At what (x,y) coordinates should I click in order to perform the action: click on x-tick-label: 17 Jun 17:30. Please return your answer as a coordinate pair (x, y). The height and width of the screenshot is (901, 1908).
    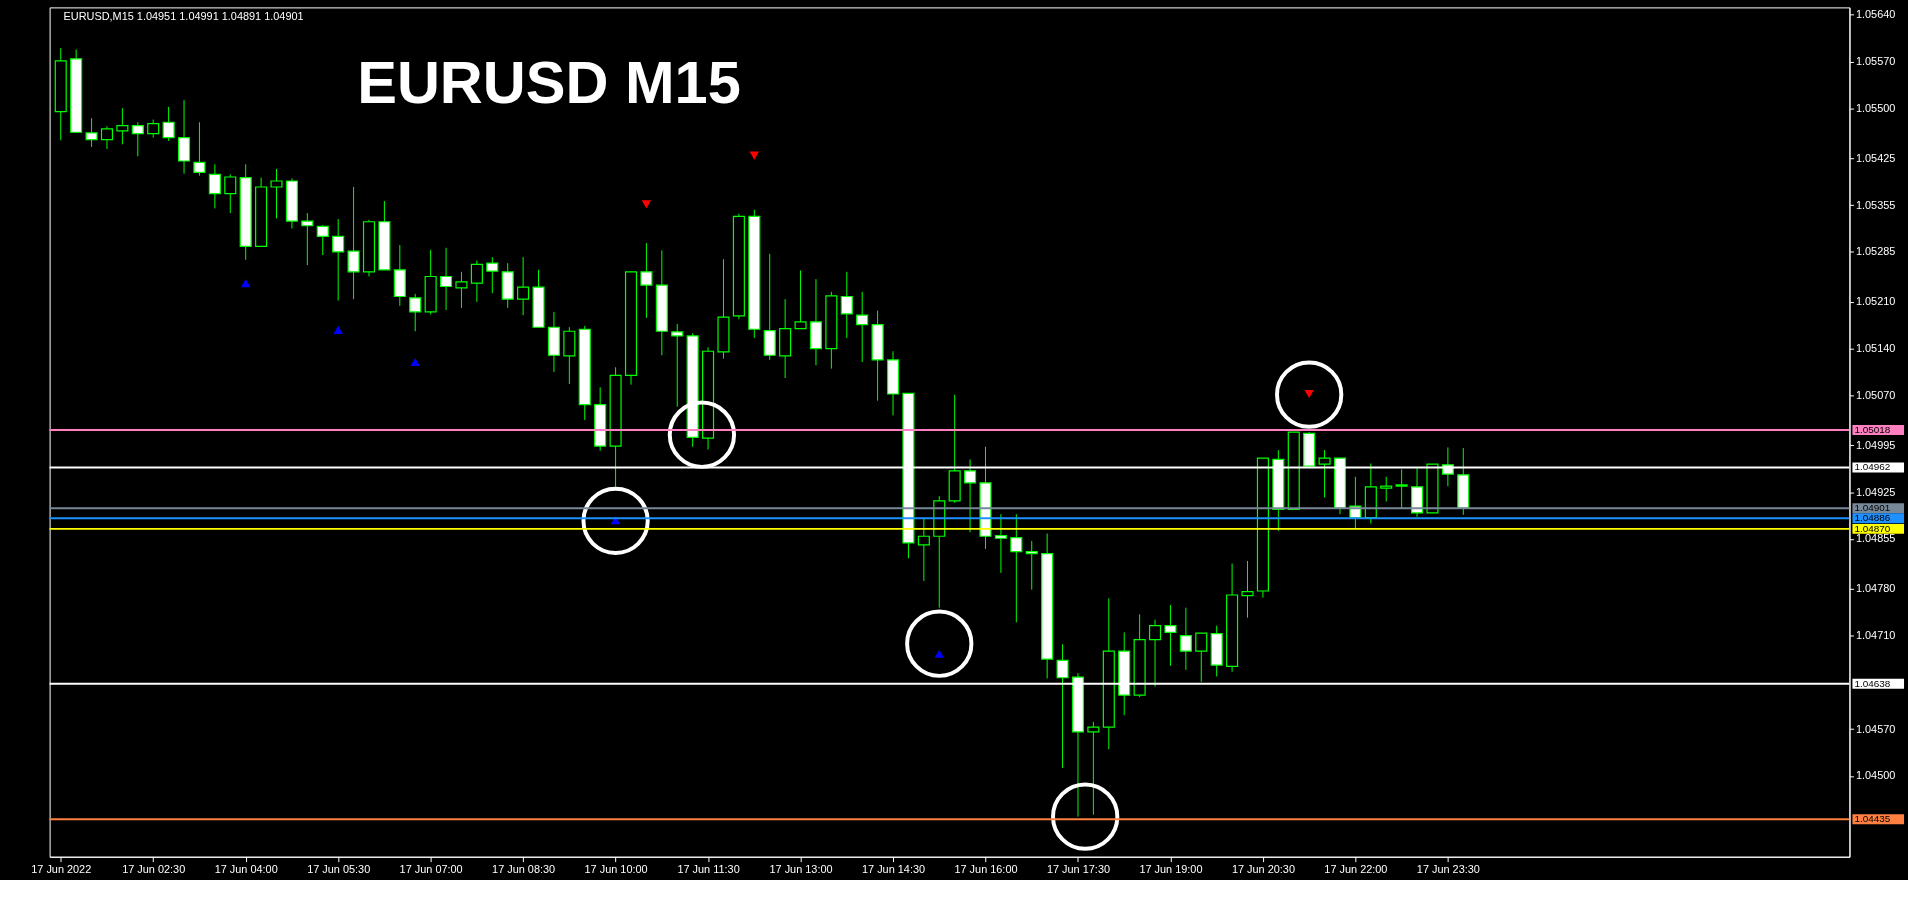
    Looking at the image, I should click on (1078, 869).